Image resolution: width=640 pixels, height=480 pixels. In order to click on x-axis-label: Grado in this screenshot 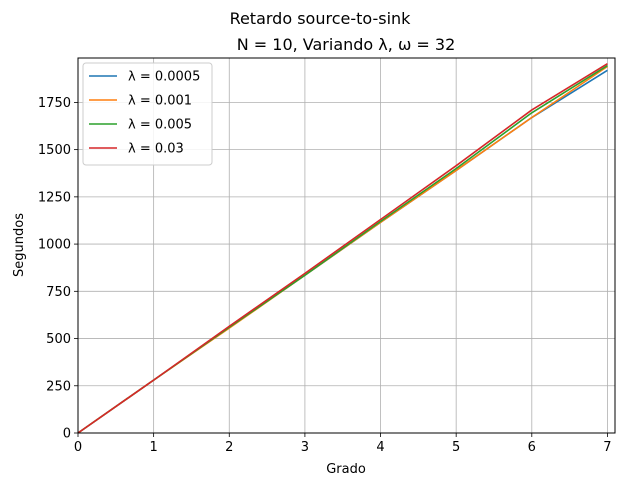, I will do `click(346, 469)`.